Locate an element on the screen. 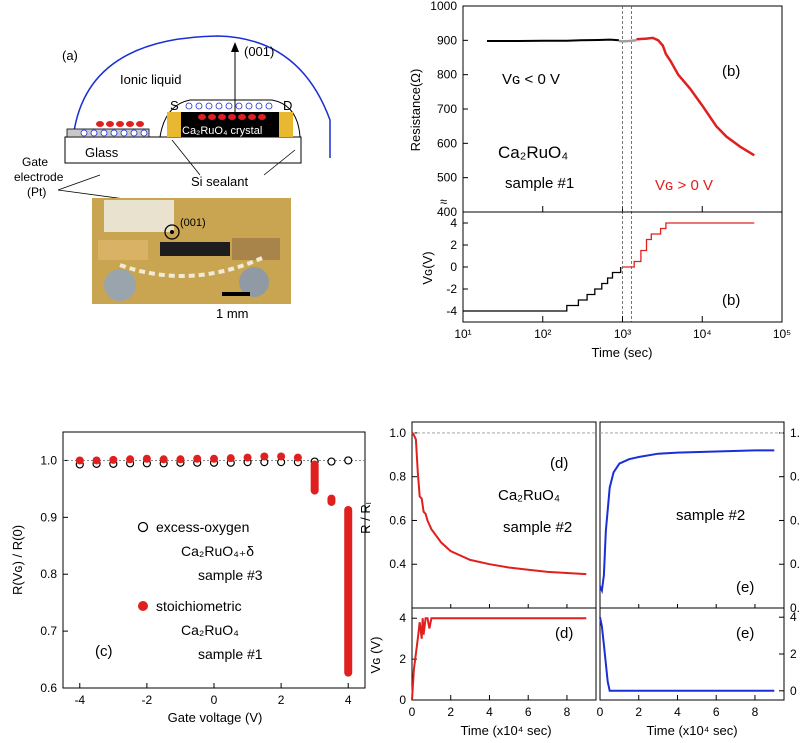 This screenshot has height=743, width=800. e-top-ticks: 0.2 0.4 0.6 0.8 1.0 is located at coordinates (699, 520).